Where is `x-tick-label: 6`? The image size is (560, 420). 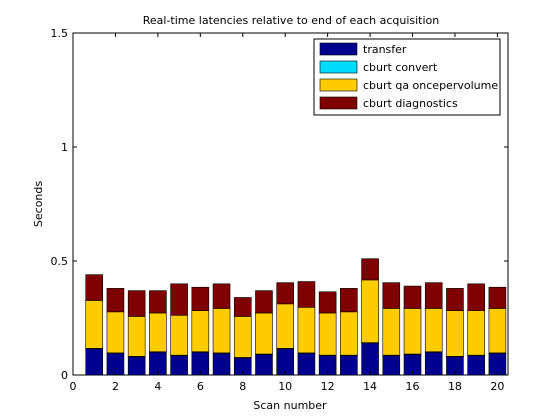
x-tick-label: 6 is located at coordinates (200, 386).